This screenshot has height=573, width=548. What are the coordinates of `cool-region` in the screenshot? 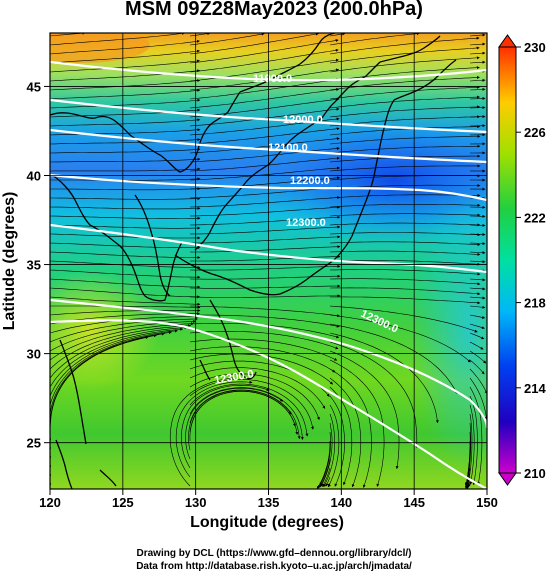 It's located at (448, 330).